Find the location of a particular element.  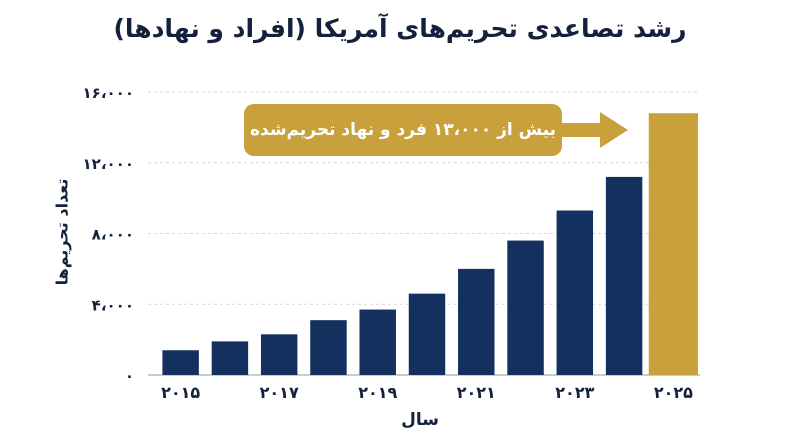

x-tick-label: ۲۰۲۳ is located at coordinates (574, 392).